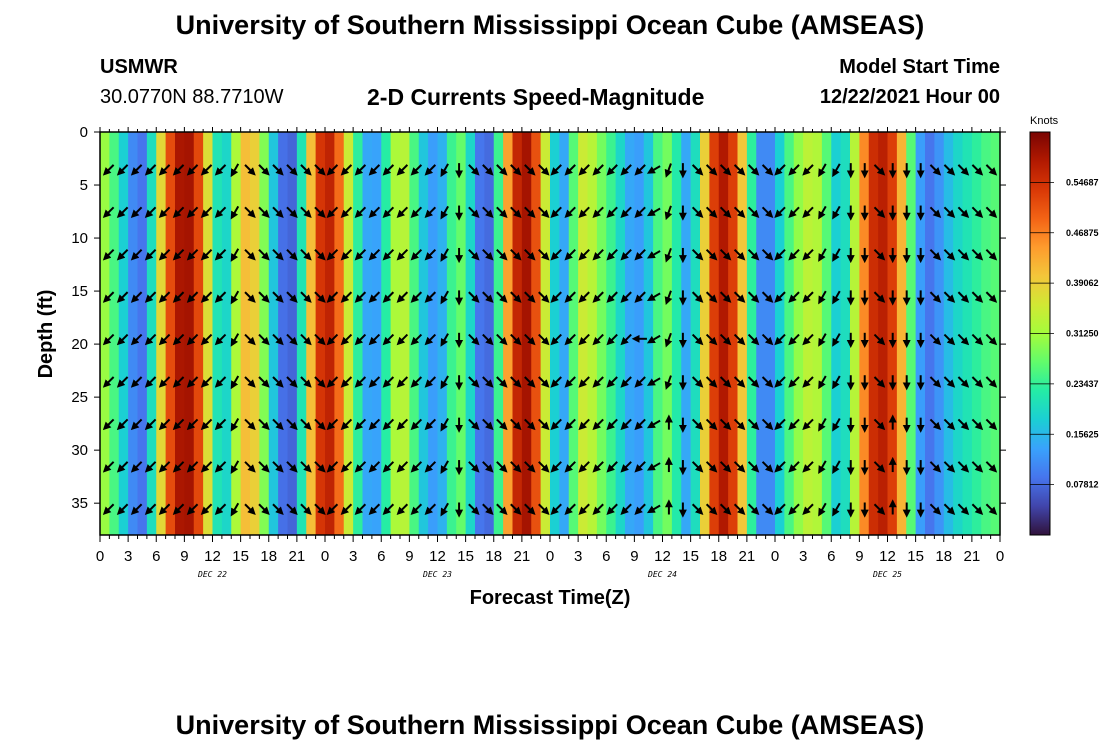 The width and height of the screenshot is (1100, 750). What do you see at coordinates (1082, 384) in the screenshot?
I see `colorbar-tick-label: 0.23437` at bounding box center [1082, 384].